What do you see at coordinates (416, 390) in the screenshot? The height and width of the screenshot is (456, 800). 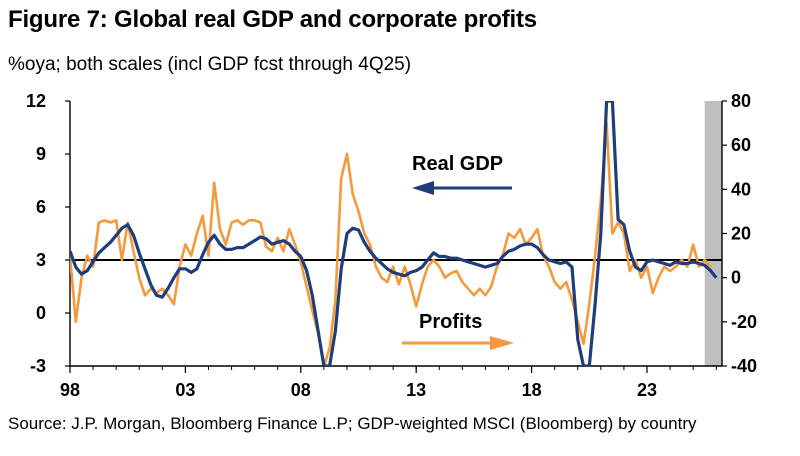 I see `x-tick-label: 13` at bounding box center [416, 390].